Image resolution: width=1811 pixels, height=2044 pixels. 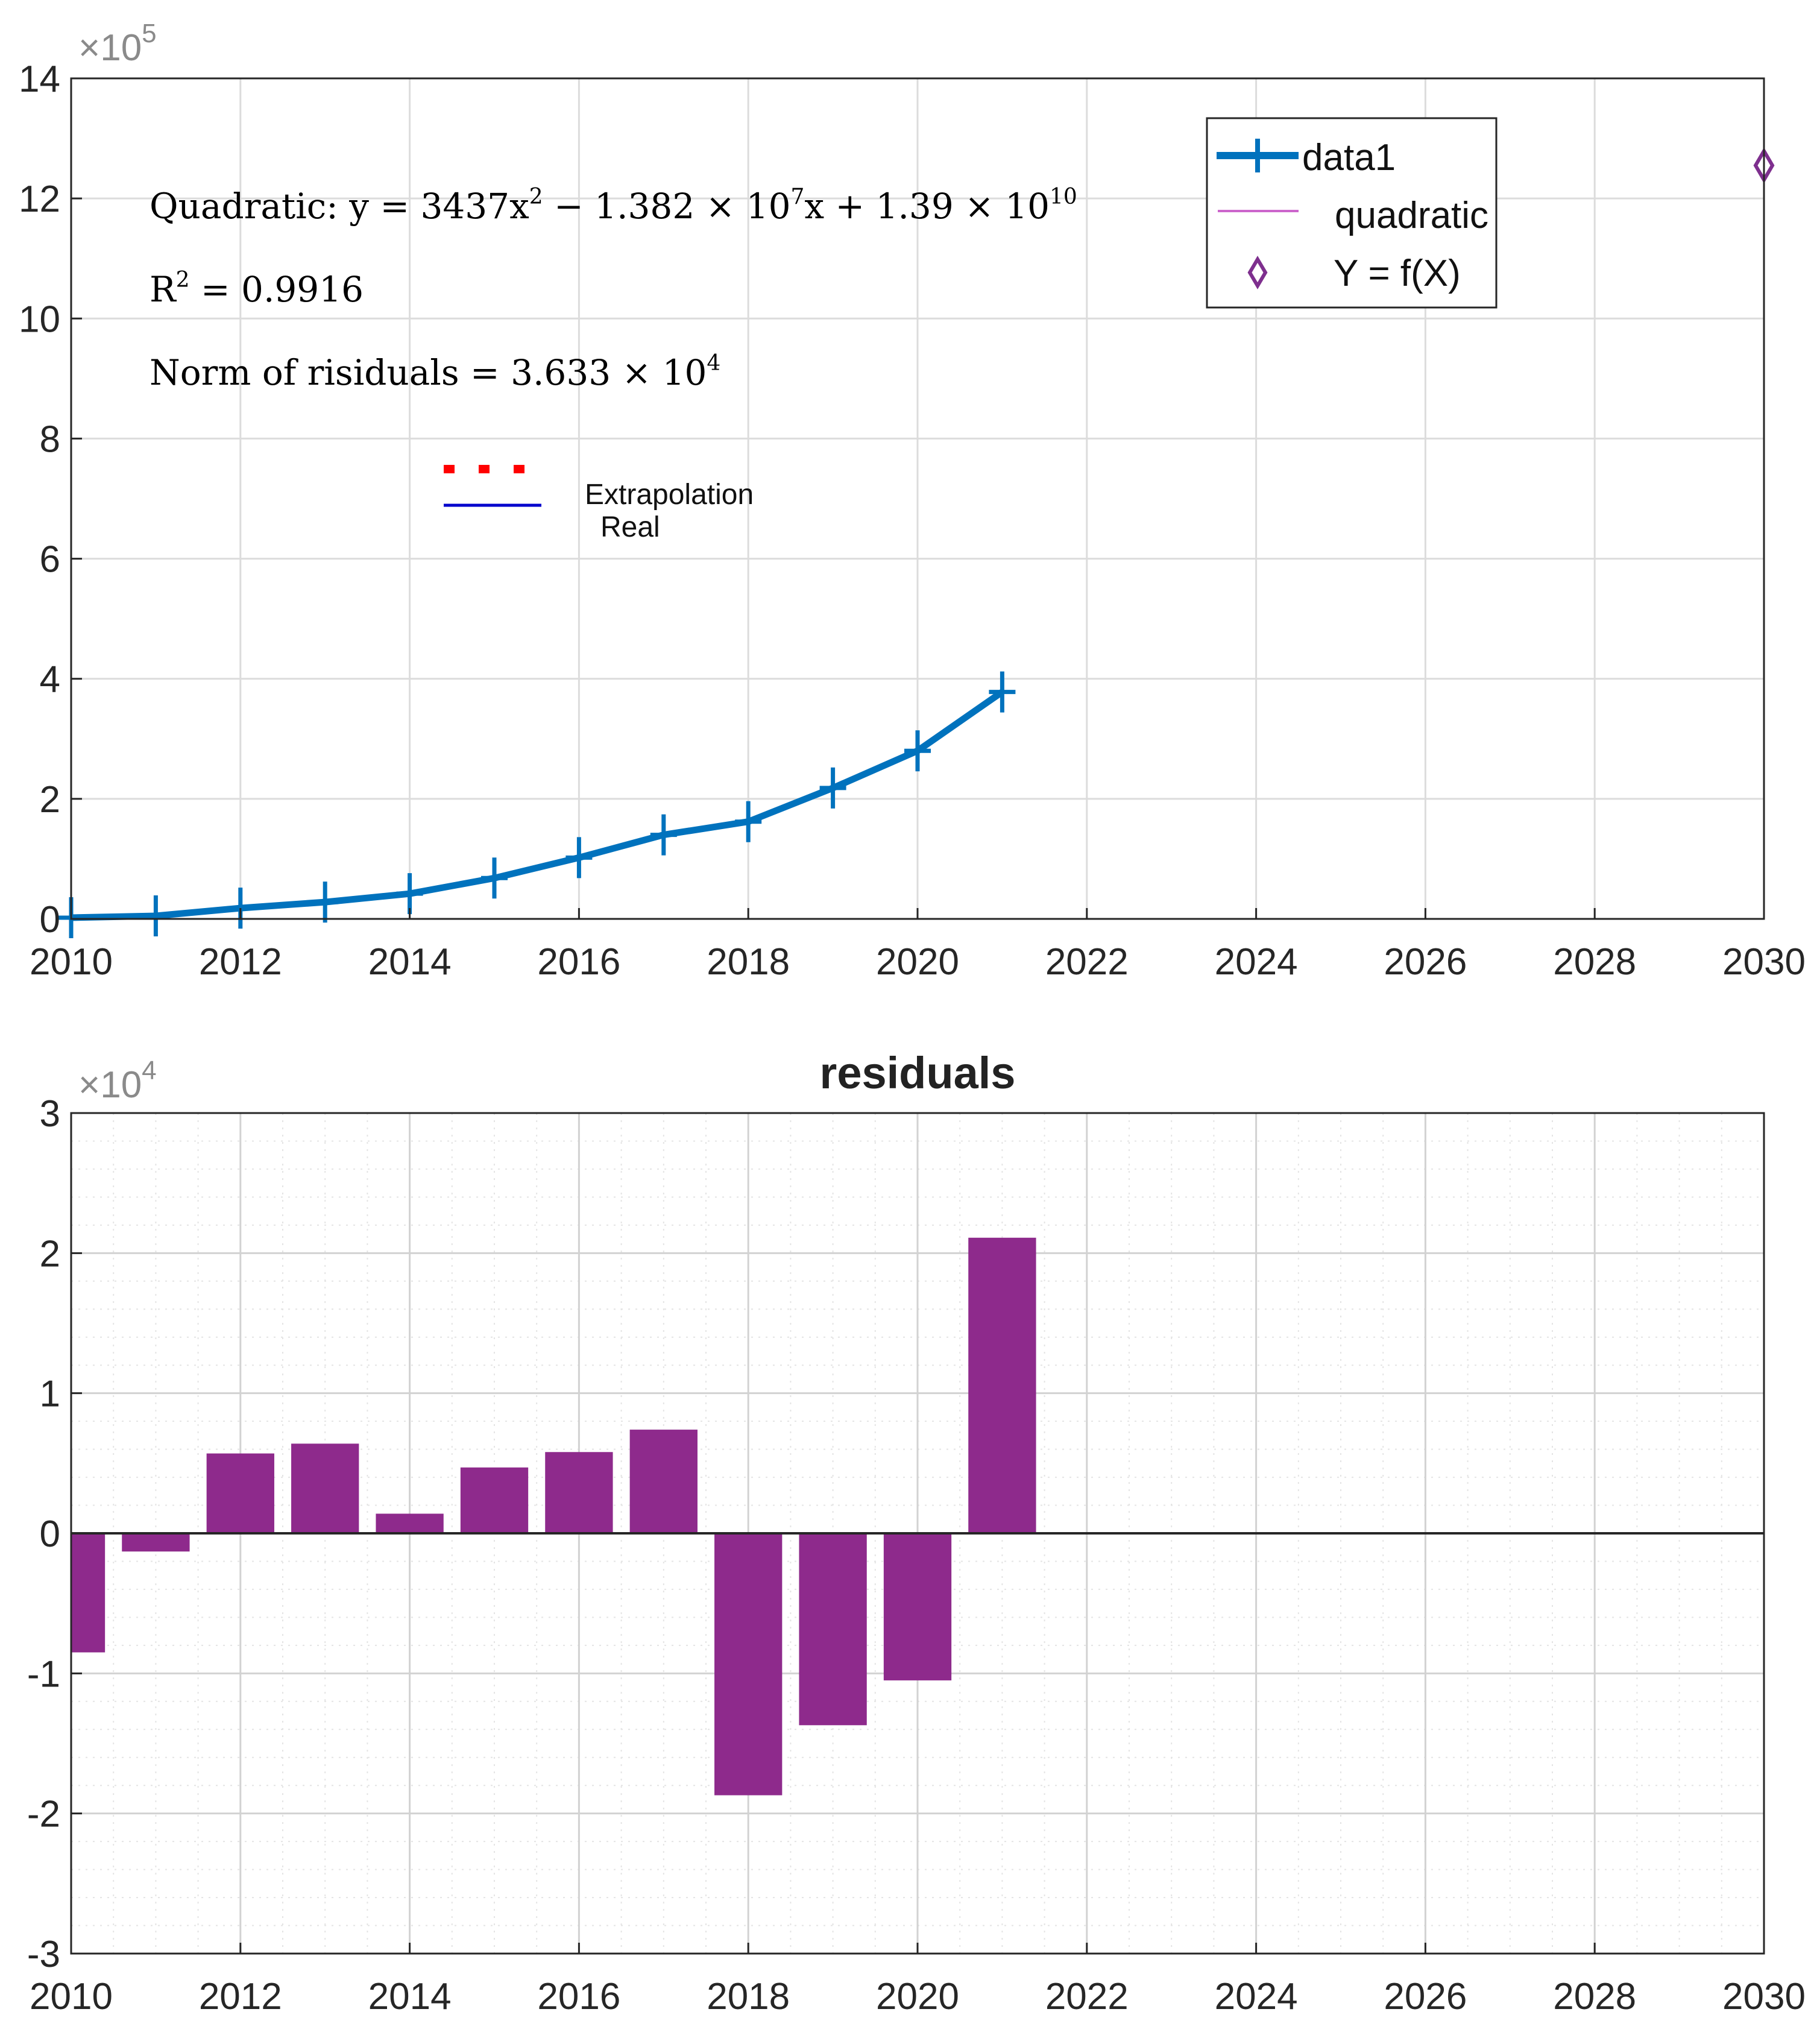 I want to click on fit-y-tick-label: 10, so click(x=39, y=319).